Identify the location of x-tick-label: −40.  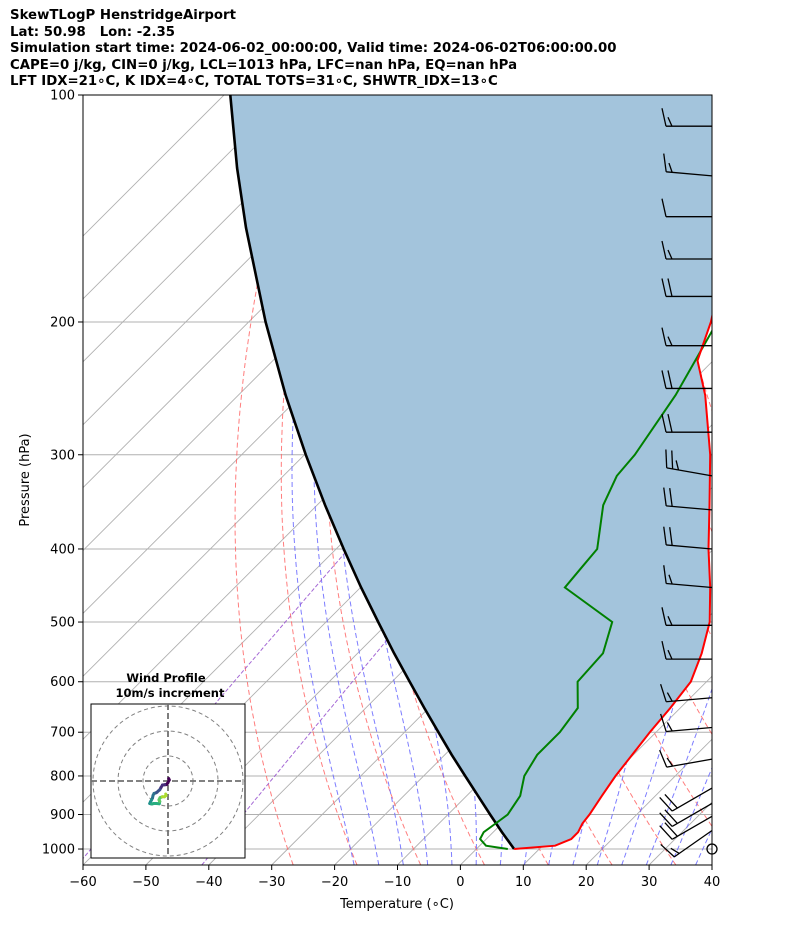
(208, 882).